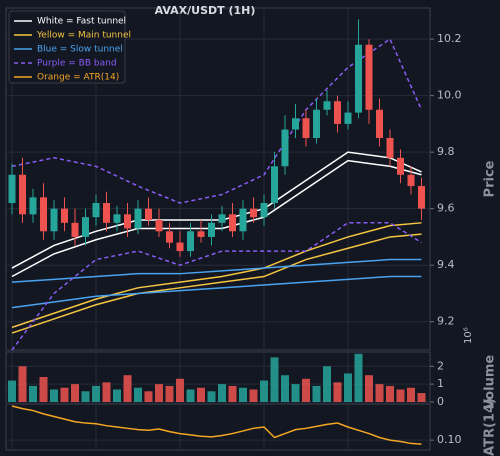 This screenshot has width=500, height=456. What do you see at coordinates (78, 78) in the screenshot?
I see `legend-label: Orange = ATR(14)` at bounding box center [78, 78].